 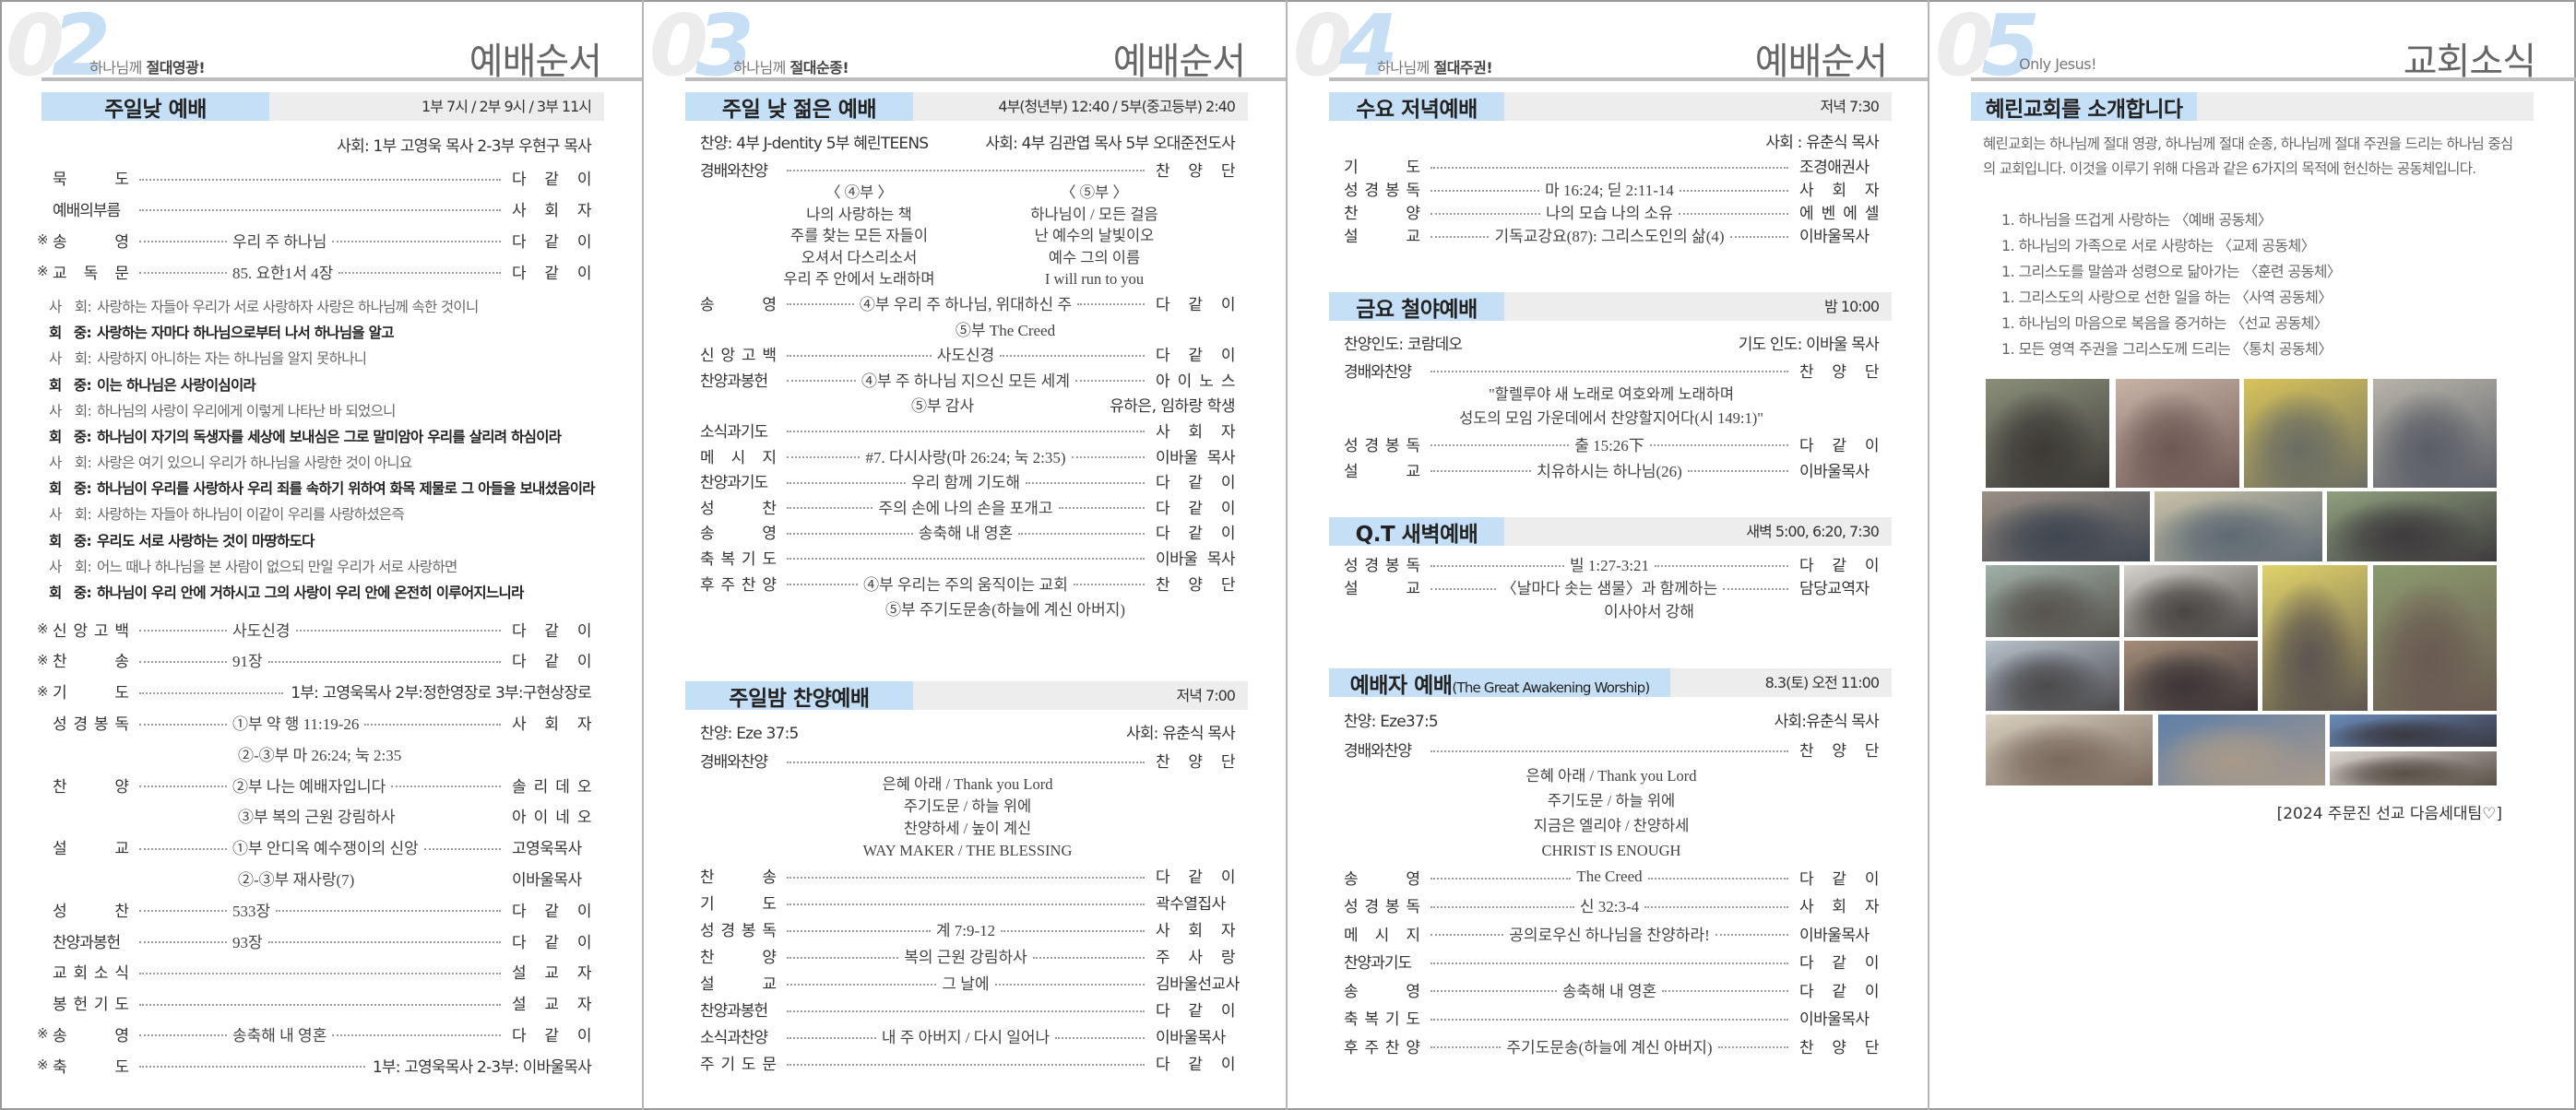 What do you see at coordinates (254, 463) in the screenshot?
I see `reading-text: 사랑은 여기 있으니 우리가 하나님을 사랑한 것이 아니요` at bounding box center [254, 463].